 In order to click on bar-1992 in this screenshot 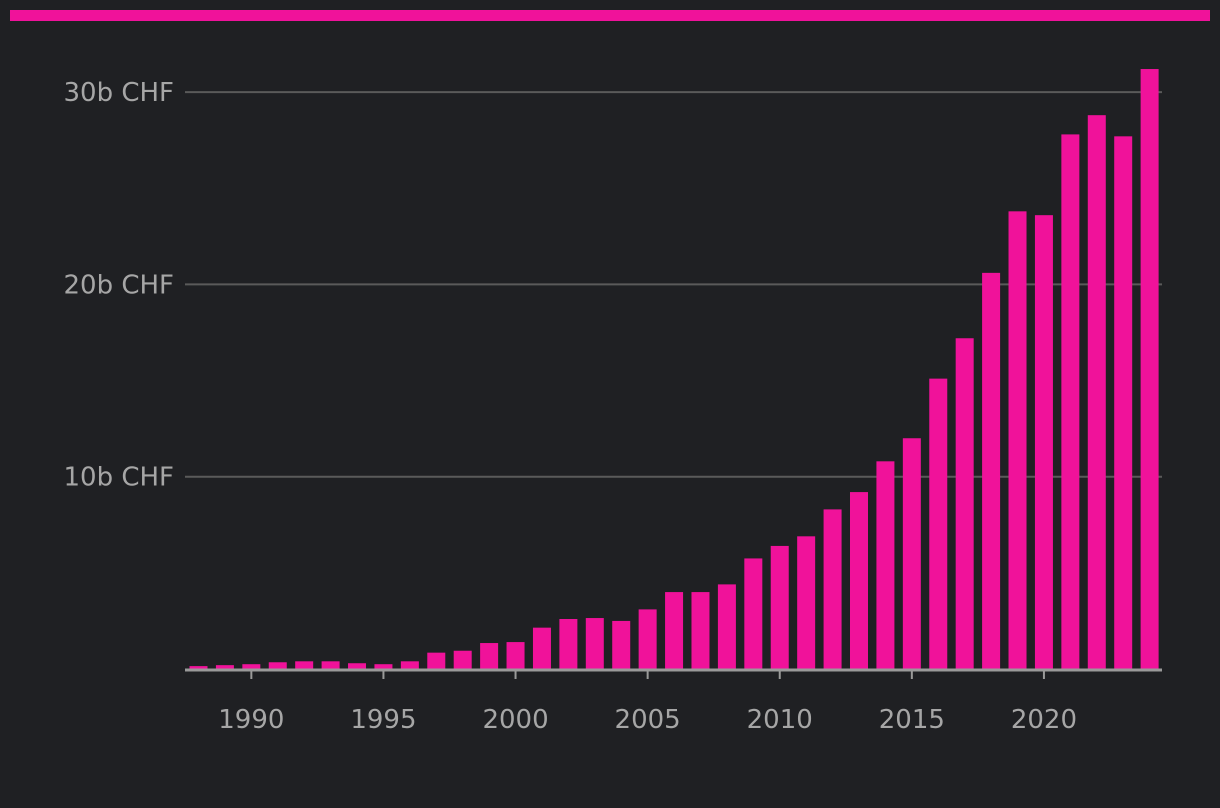, I will do `click(304, 665)`.